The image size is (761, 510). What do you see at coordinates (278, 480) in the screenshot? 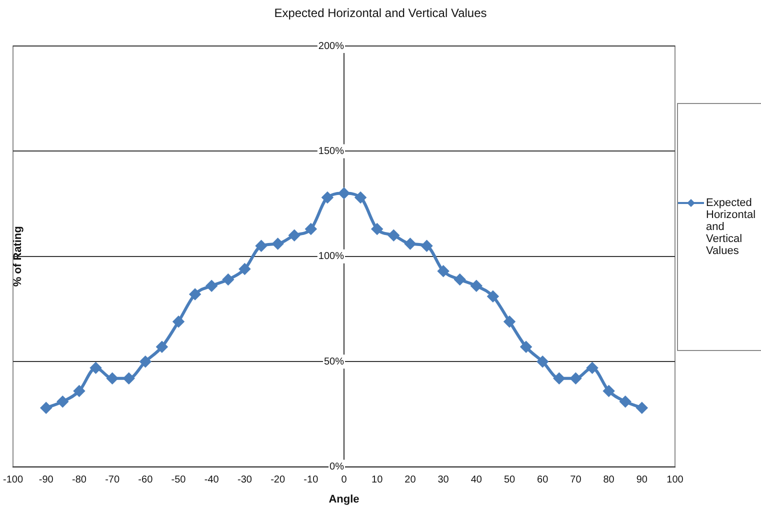
I see `x-tick-label: -20` at bounding box center [278, 480].